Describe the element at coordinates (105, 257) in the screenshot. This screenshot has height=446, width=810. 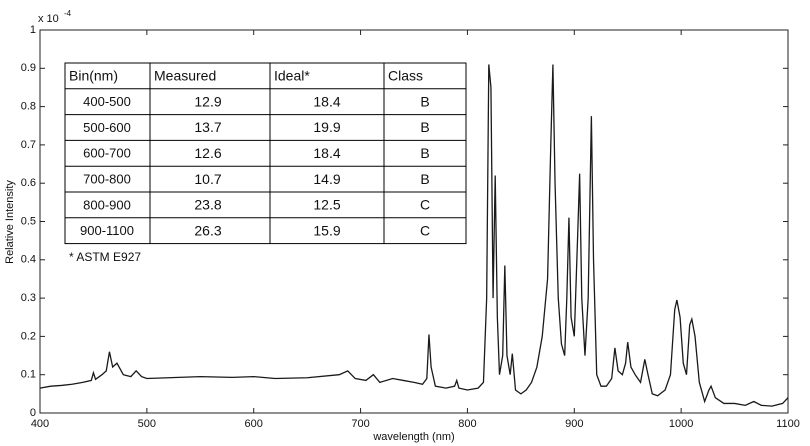
I see `table-note: * ASTM E927` at that location.